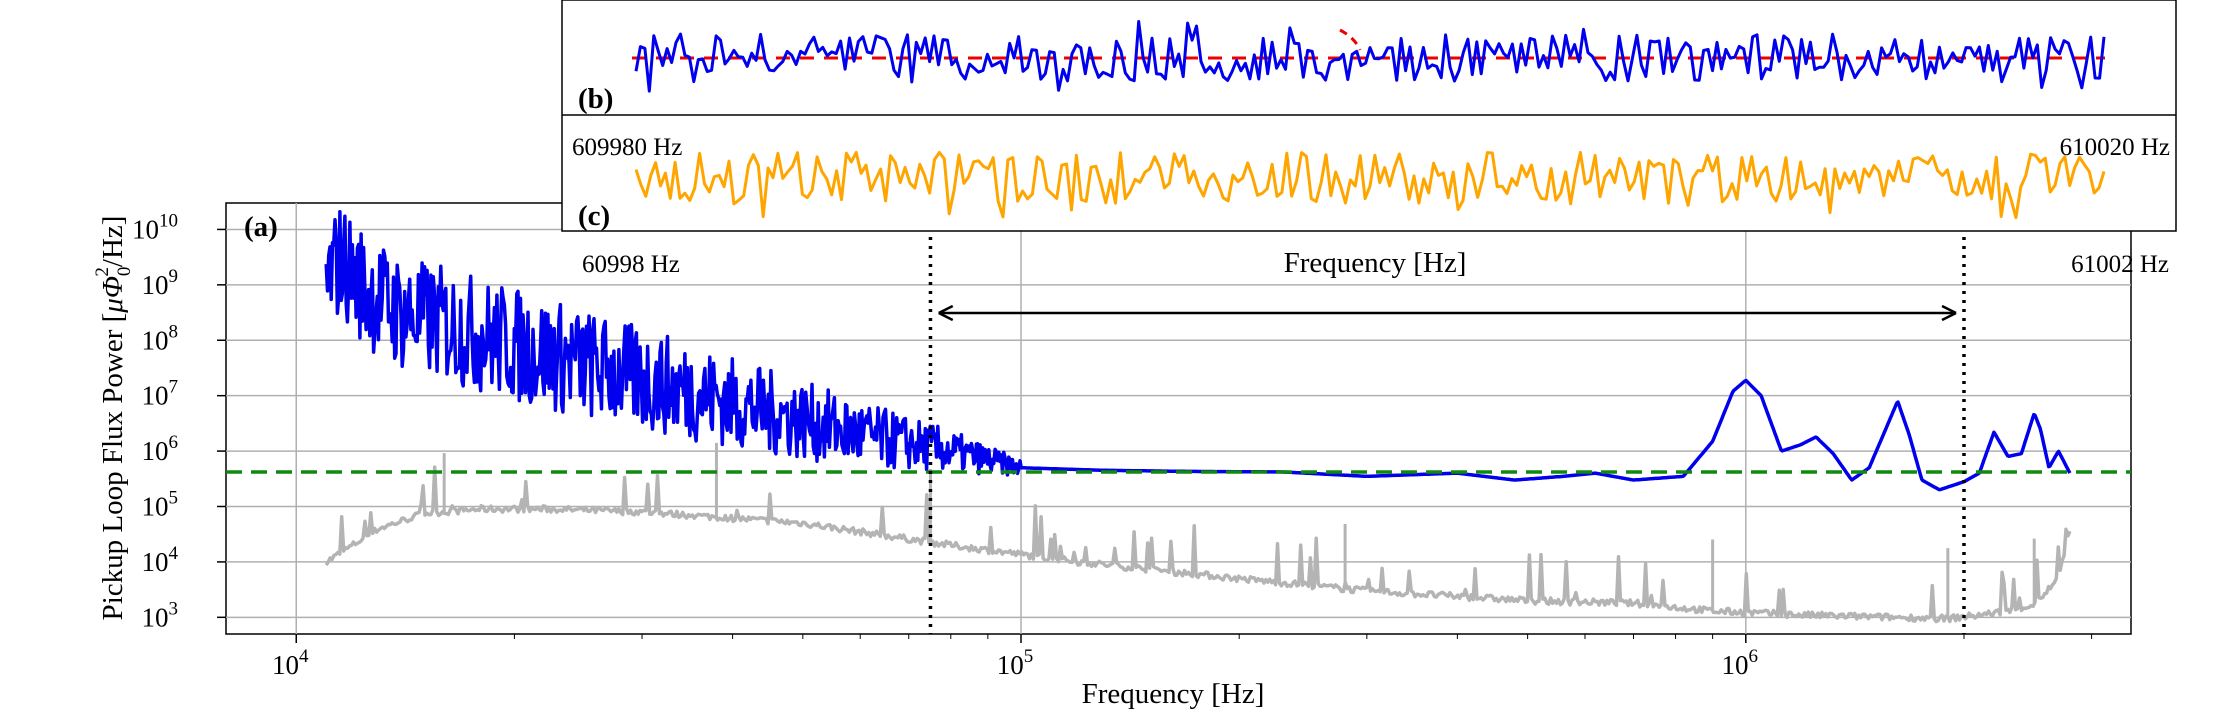 Image resolution: width=2240 pixels, height=720 pixels. I want to click on band-arrow-left-head, so click(946, 313).